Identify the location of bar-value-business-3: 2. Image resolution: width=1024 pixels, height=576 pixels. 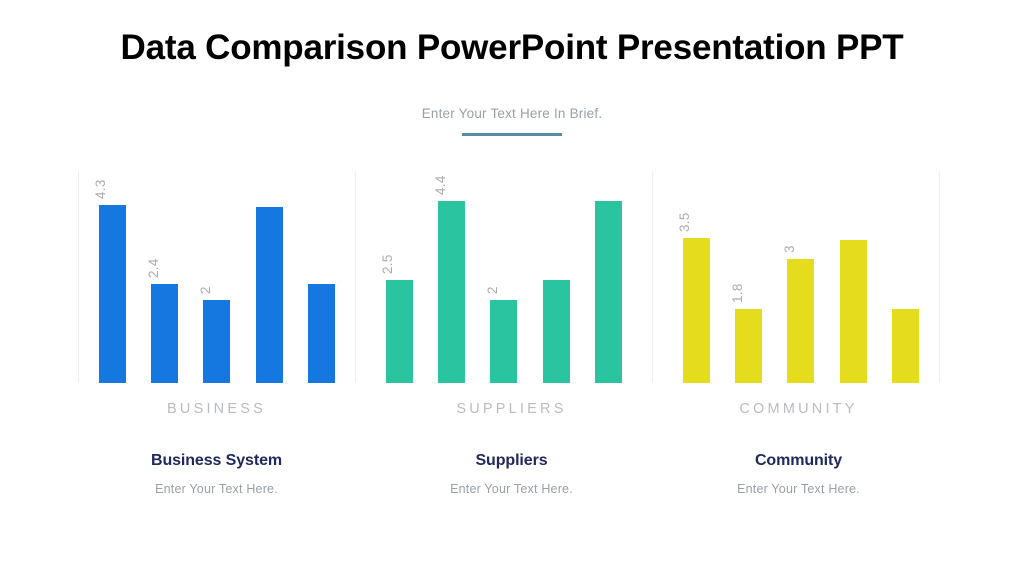
(205, 290).